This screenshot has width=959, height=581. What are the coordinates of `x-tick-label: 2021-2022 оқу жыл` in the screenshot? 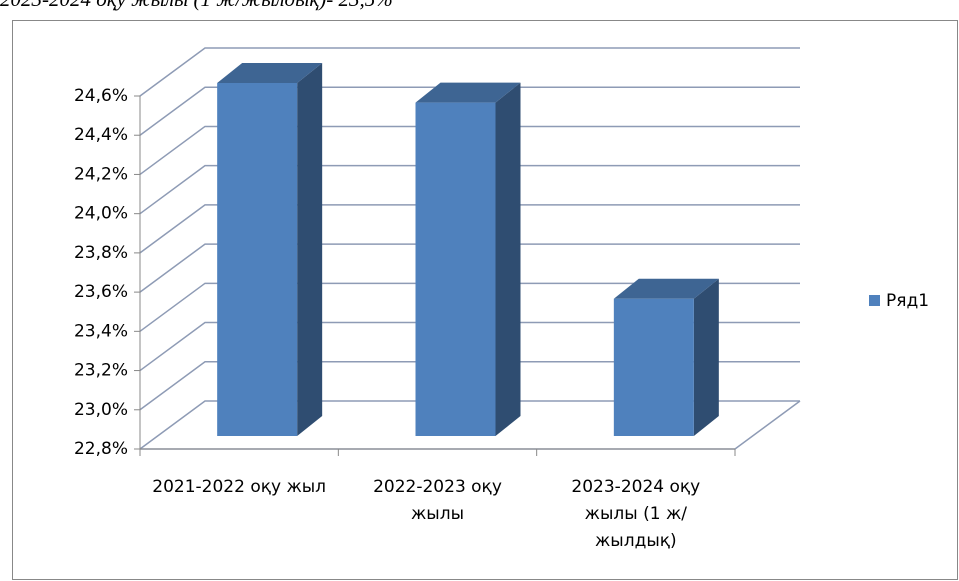 It's located at (239, 487).